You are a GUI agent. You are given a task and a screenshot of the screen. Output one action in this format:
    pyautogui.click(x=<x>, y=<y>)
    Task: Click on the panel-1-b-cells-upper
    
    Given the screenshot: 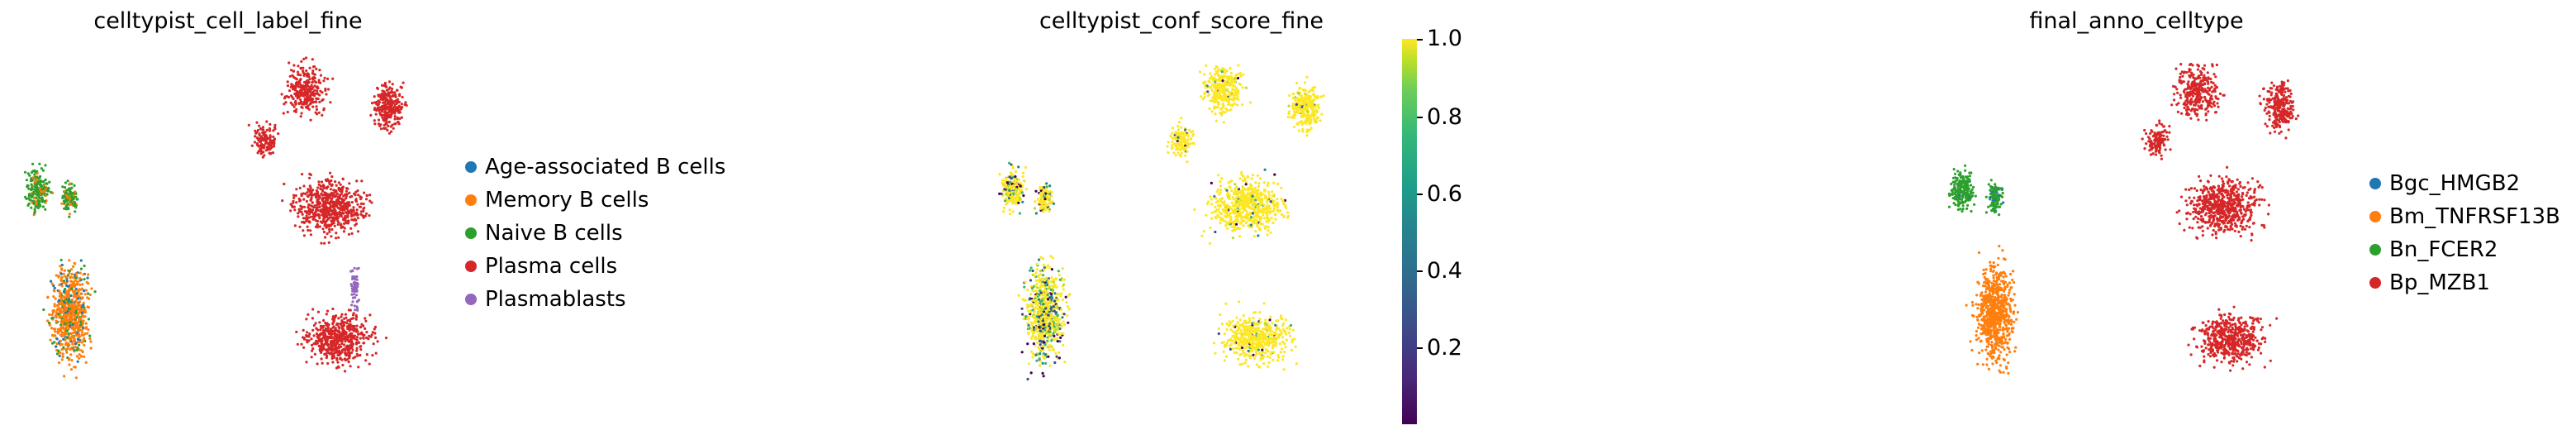 What is the action you would take?
    pyautogui.click(x=39, y=189)
    